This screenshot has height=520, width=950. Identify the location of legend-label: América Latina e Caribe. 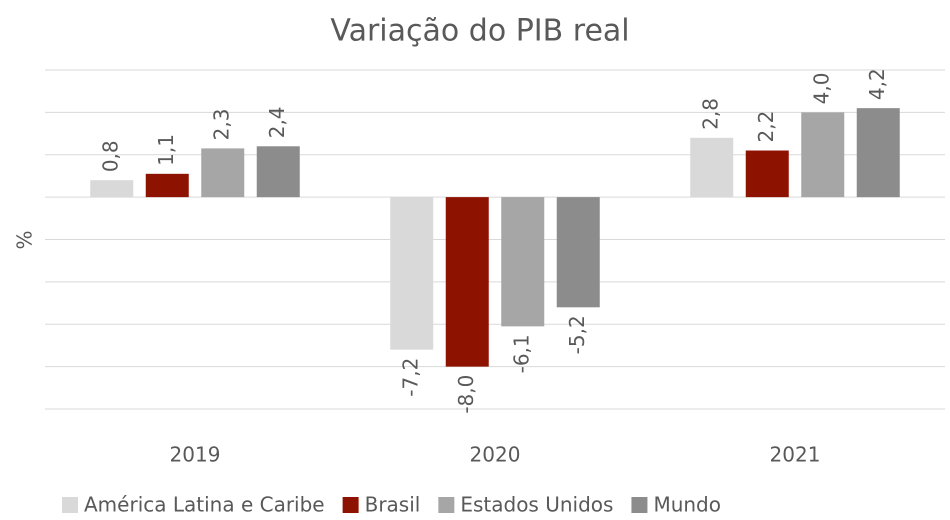
(204, 505).